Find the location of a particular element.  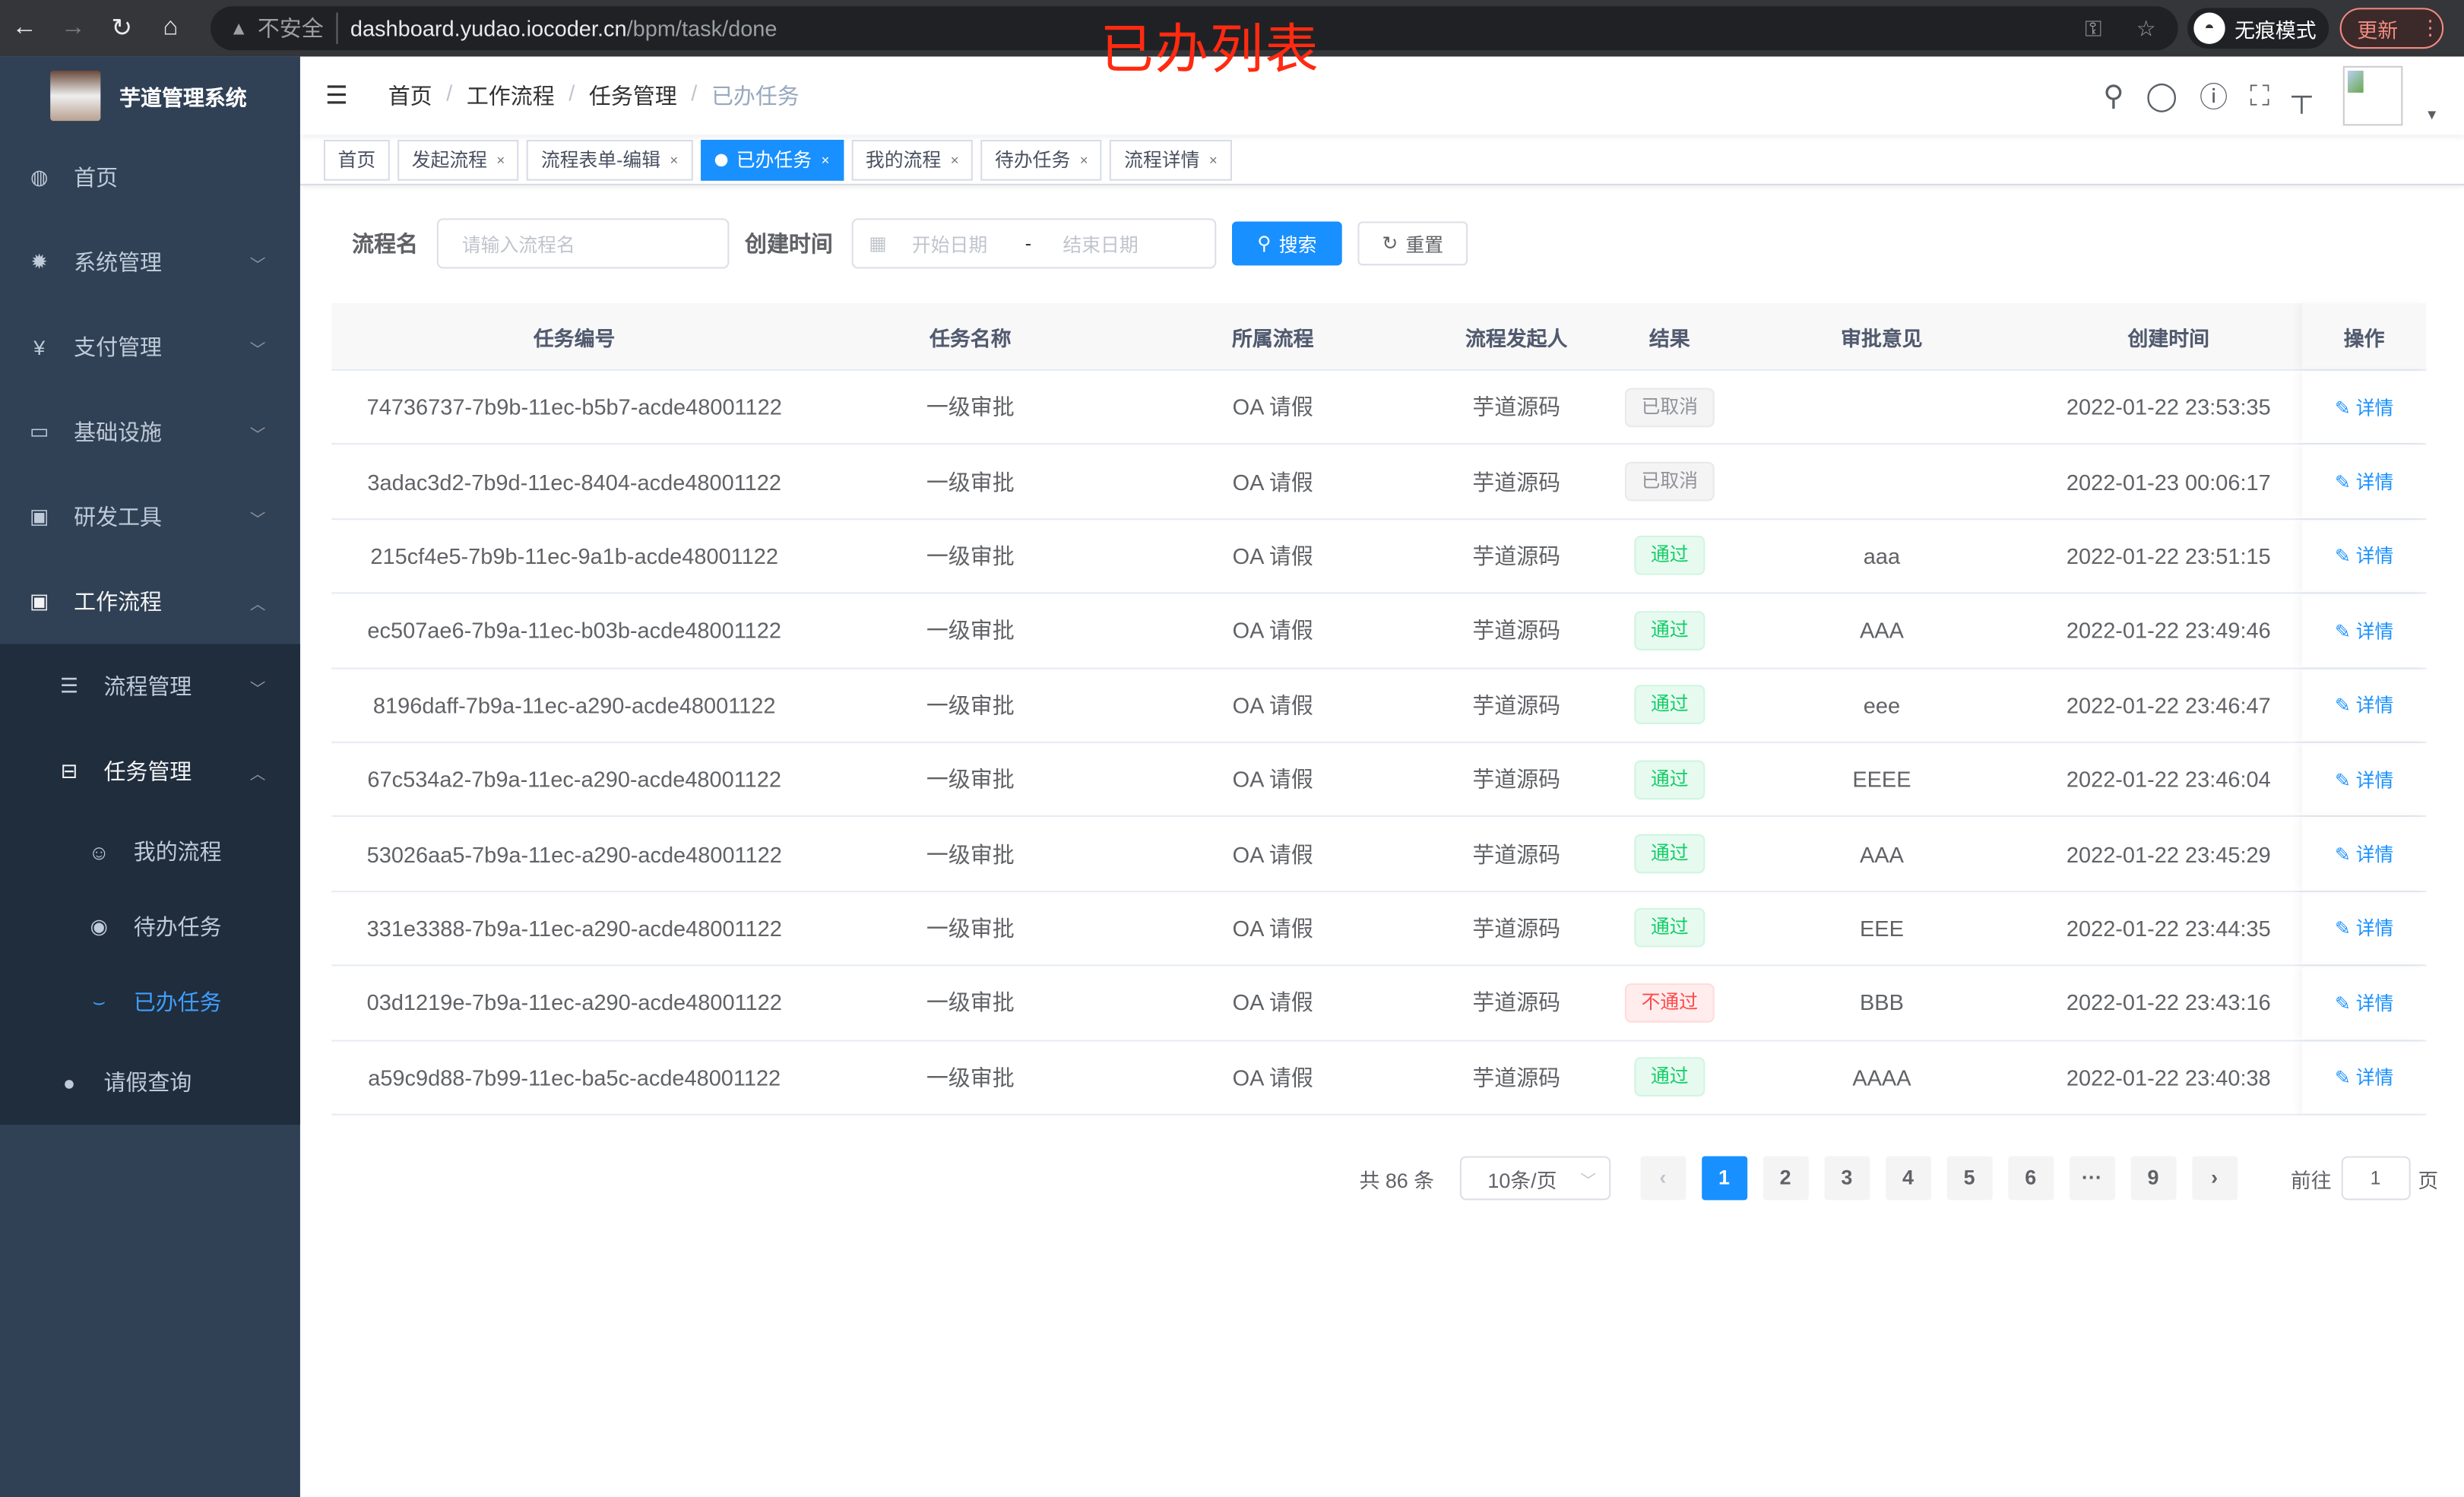

sidebar-item-done: ⌣ 已办任务 is located at coordinates (150, 1002).